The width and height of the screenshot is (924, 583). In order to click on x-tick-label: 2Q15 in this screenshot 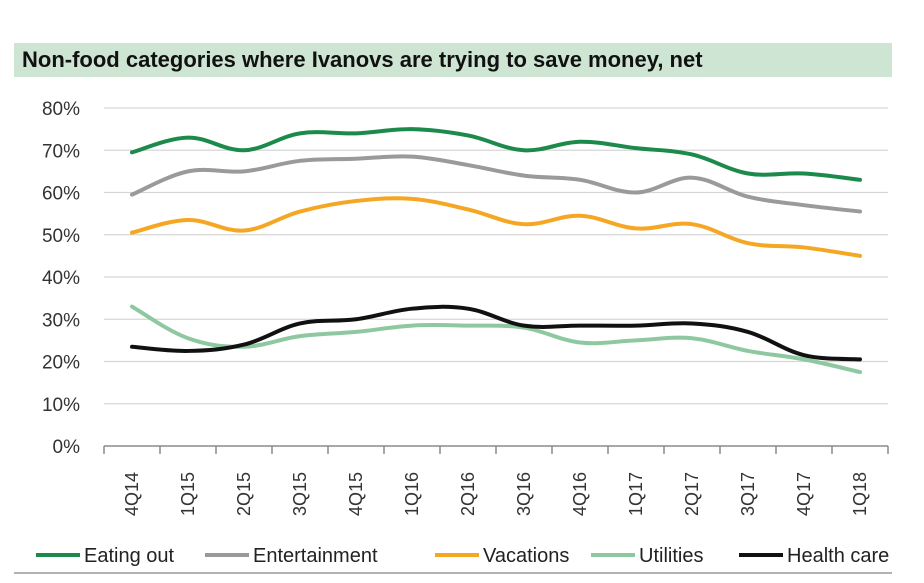, I will do `click(244, 494)`.